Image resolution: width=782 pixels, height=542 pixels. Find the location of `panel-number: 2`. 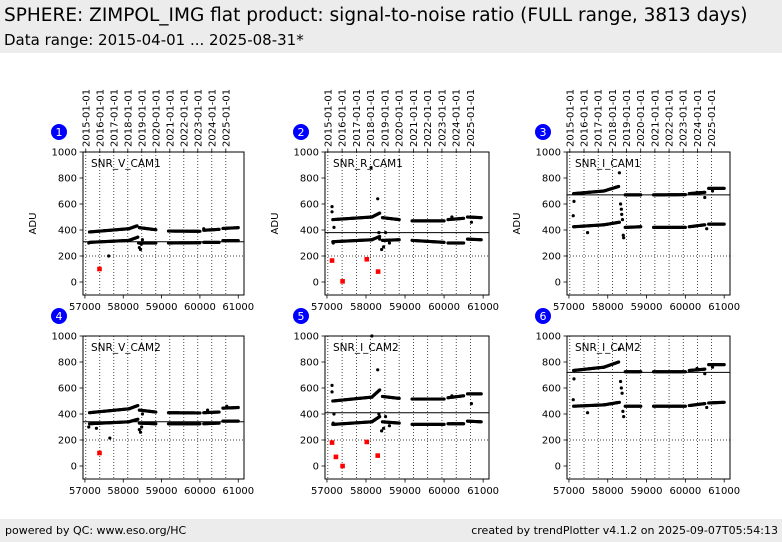

panel-number: 2 is located at coordinates (301, 132).